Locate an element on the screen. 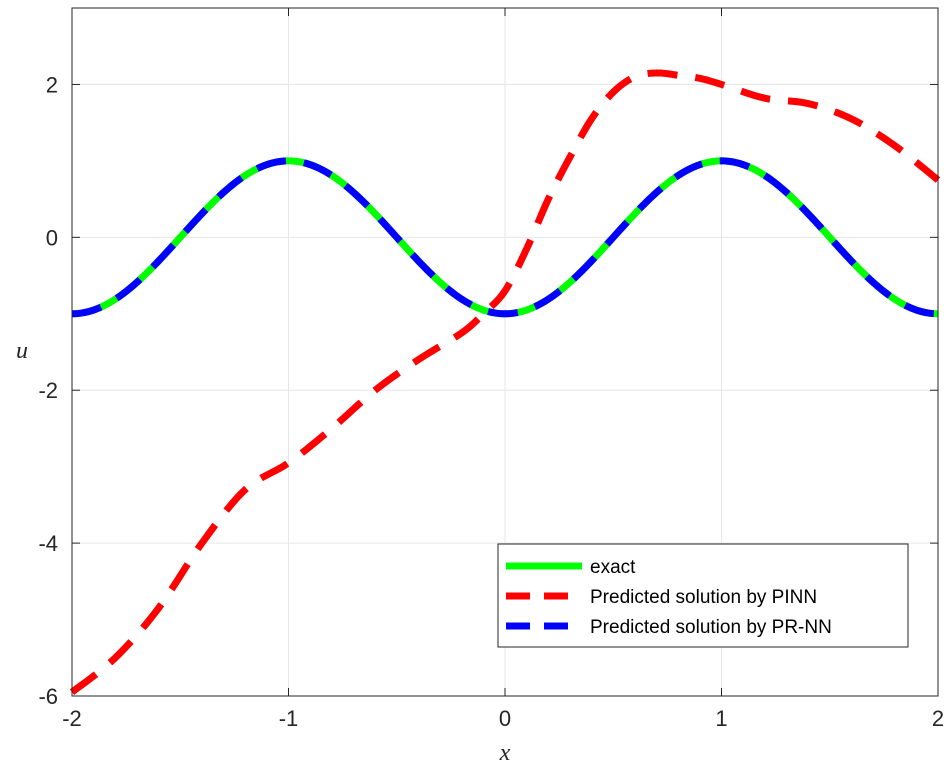 This screenshot has height=782, width=952. legend-label: exact is located at coordinates (613, 567).